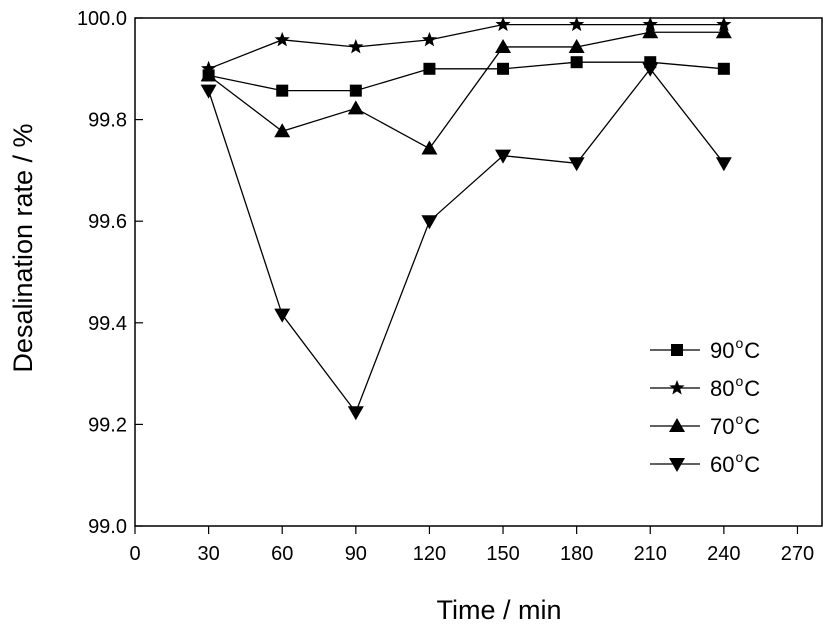  Describe the element at coordinates (723, 554) in the screenshot. I see `x-tick-label: 240` at that location.